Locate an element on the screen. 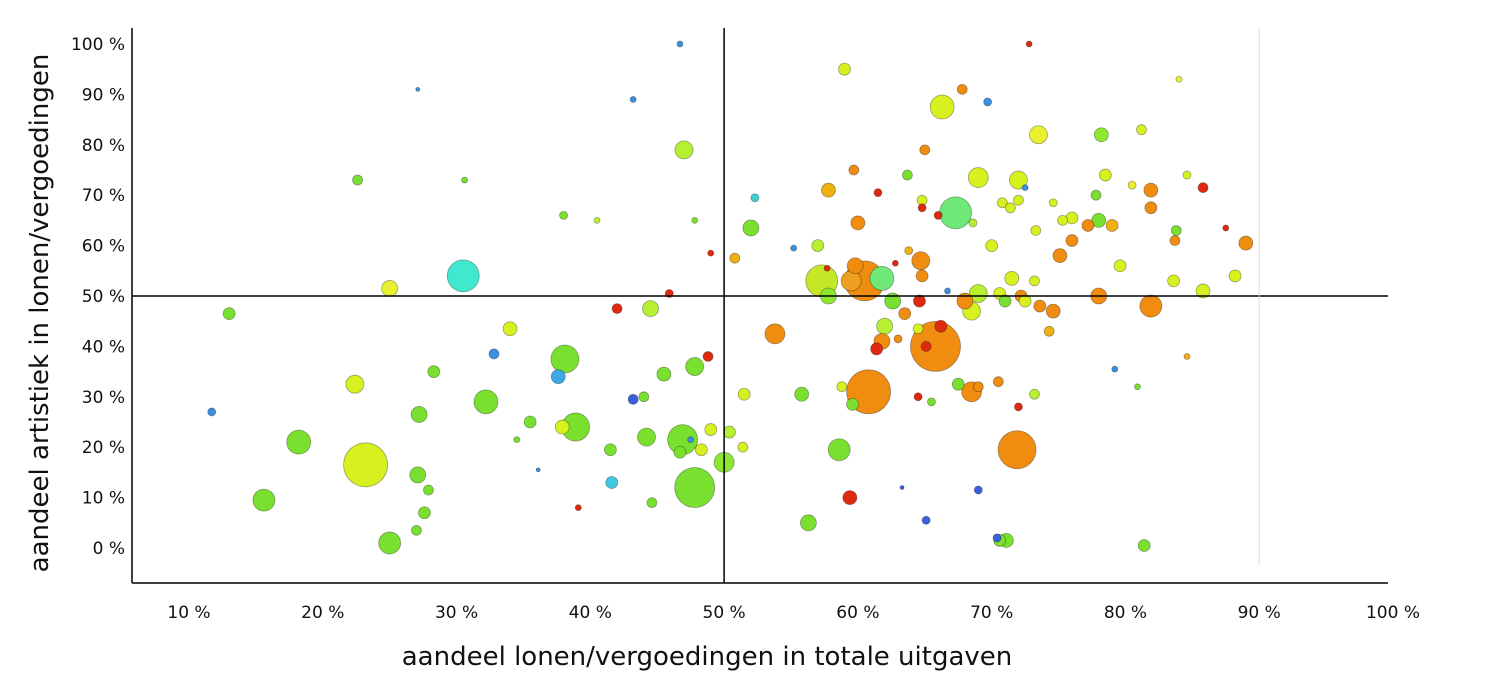 The height and width of the screenshot is (680, 1500). x-tick-label: 20 % is located at coordinates (322, 613).